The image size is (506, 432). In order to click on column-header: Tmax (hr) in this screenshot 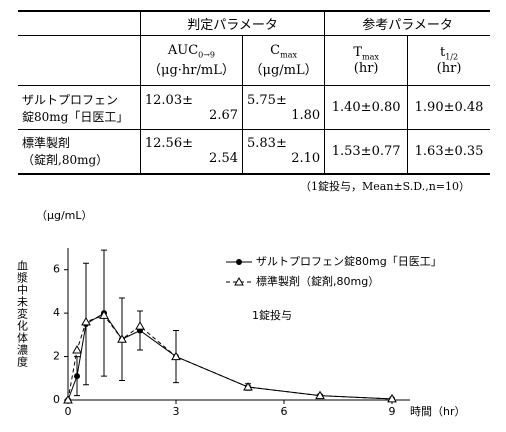, I will do `click(366, 60)`.